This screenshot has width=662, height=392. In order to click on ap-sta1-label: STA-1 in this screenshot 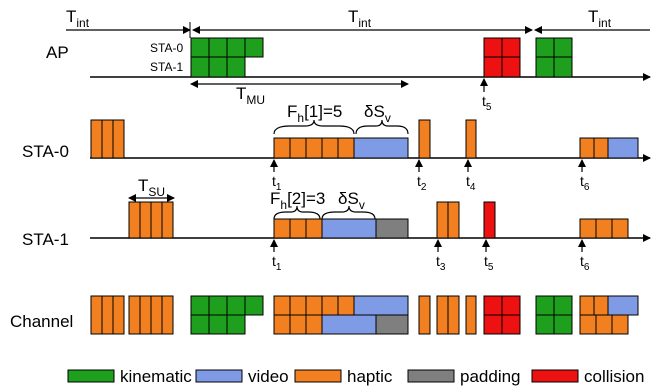, I will do `click(166, 67)`.